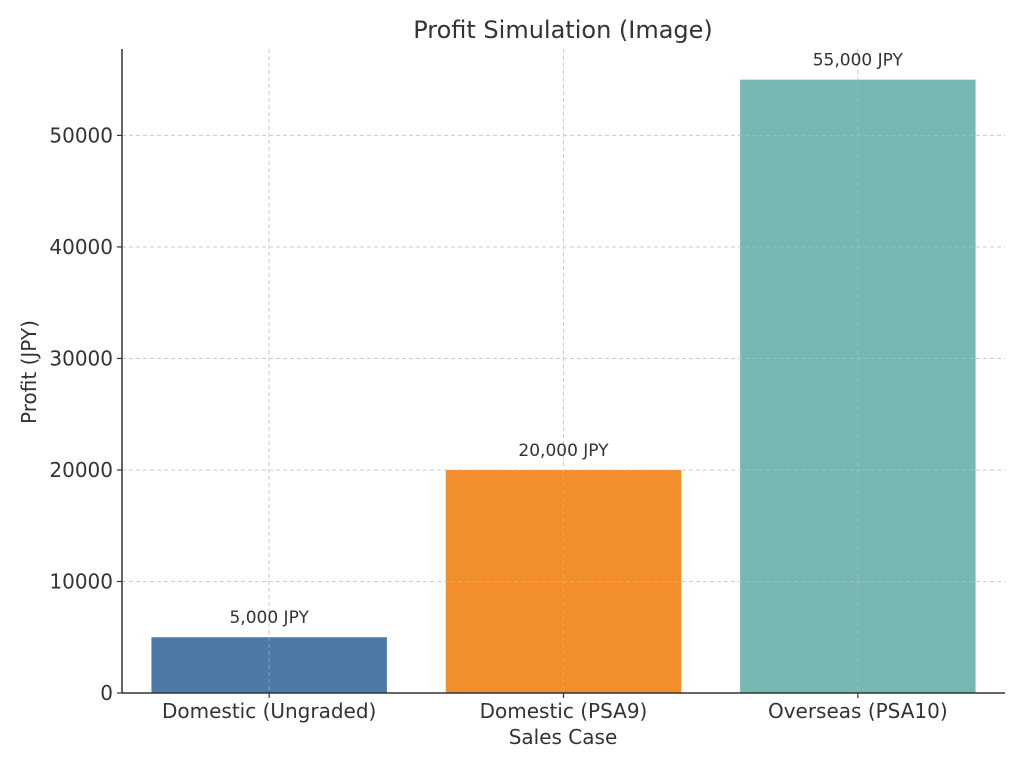  Describe the element at coordinates (563, 737) in the screenshot. I see `x-axis-title: Sales Case` at that location.